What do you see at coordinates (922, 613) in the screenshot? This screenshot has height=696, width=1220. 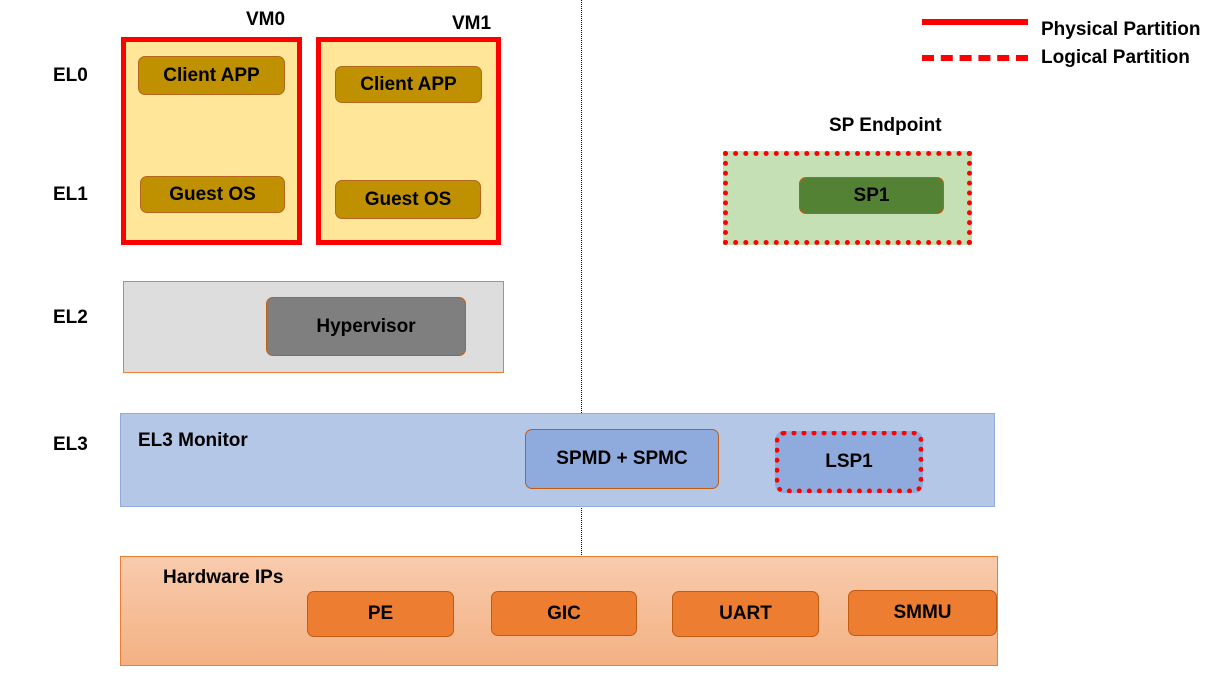 I see `hw-smmu: SMMU` at bounding box center [922, 613].